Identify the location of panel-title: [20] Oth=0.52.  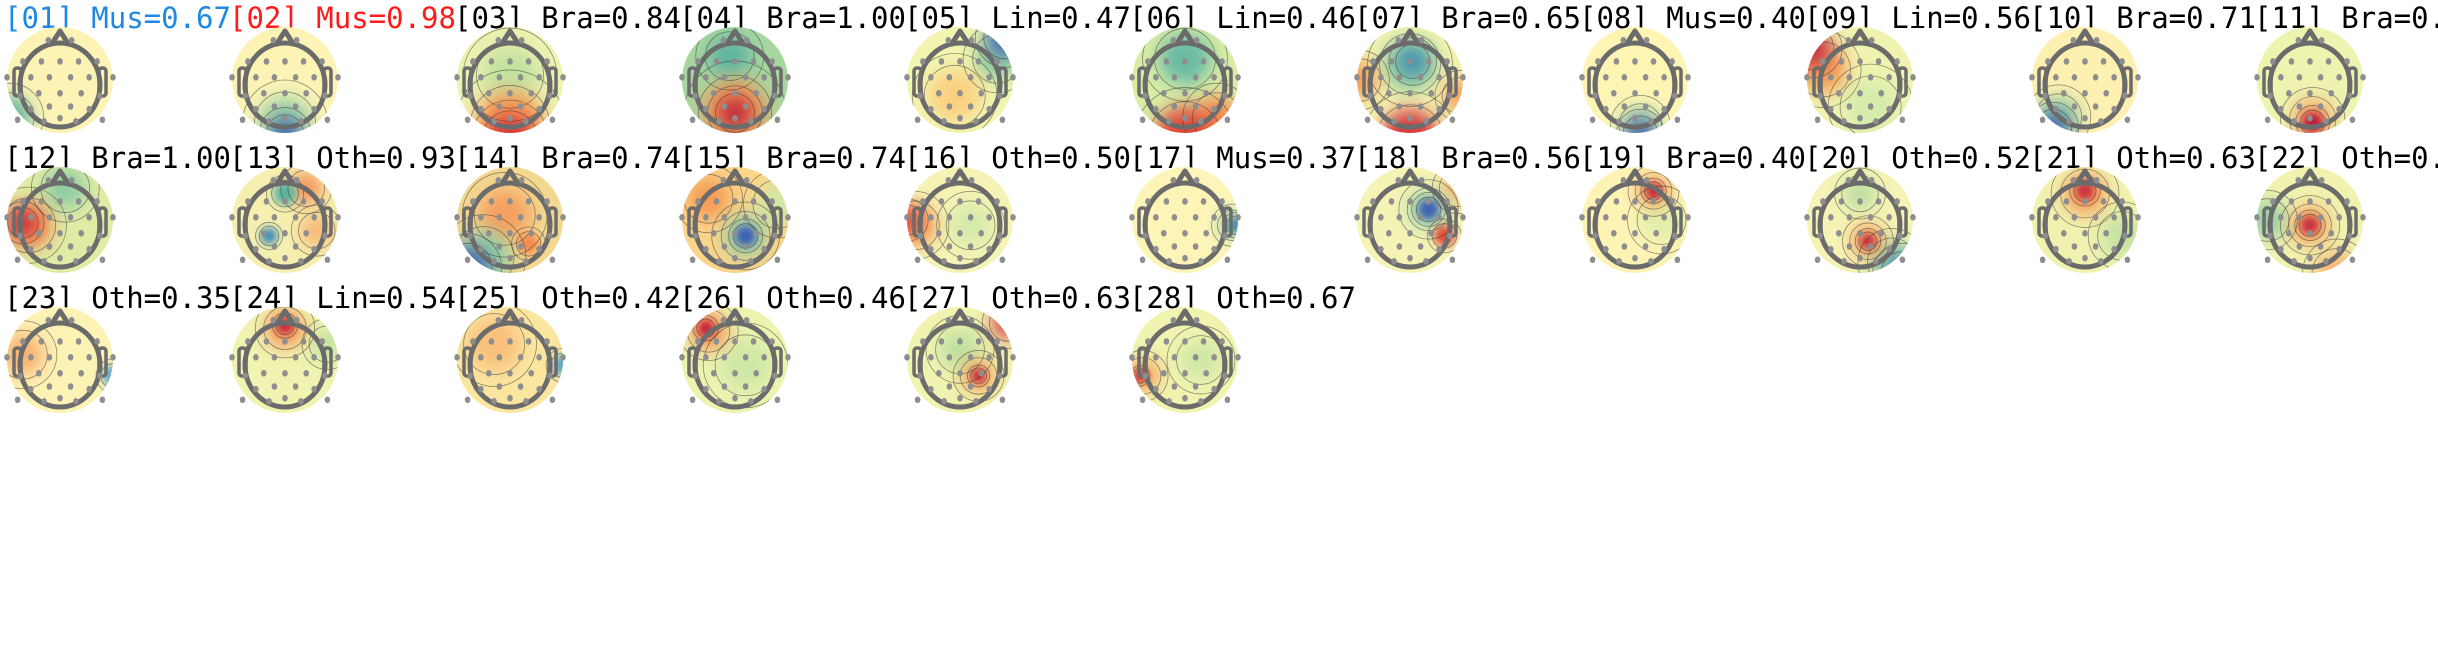
(1917, 158).